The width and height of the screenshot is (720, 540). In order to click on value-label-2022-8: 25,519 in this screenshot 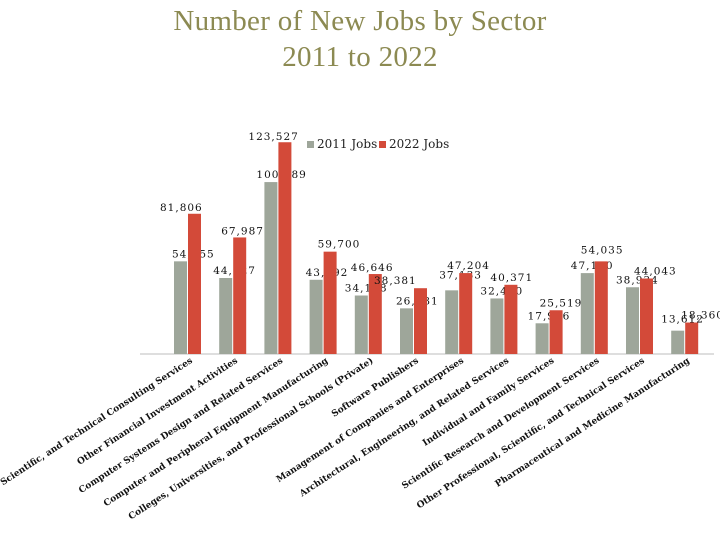, I will do `click(561, 303)`.